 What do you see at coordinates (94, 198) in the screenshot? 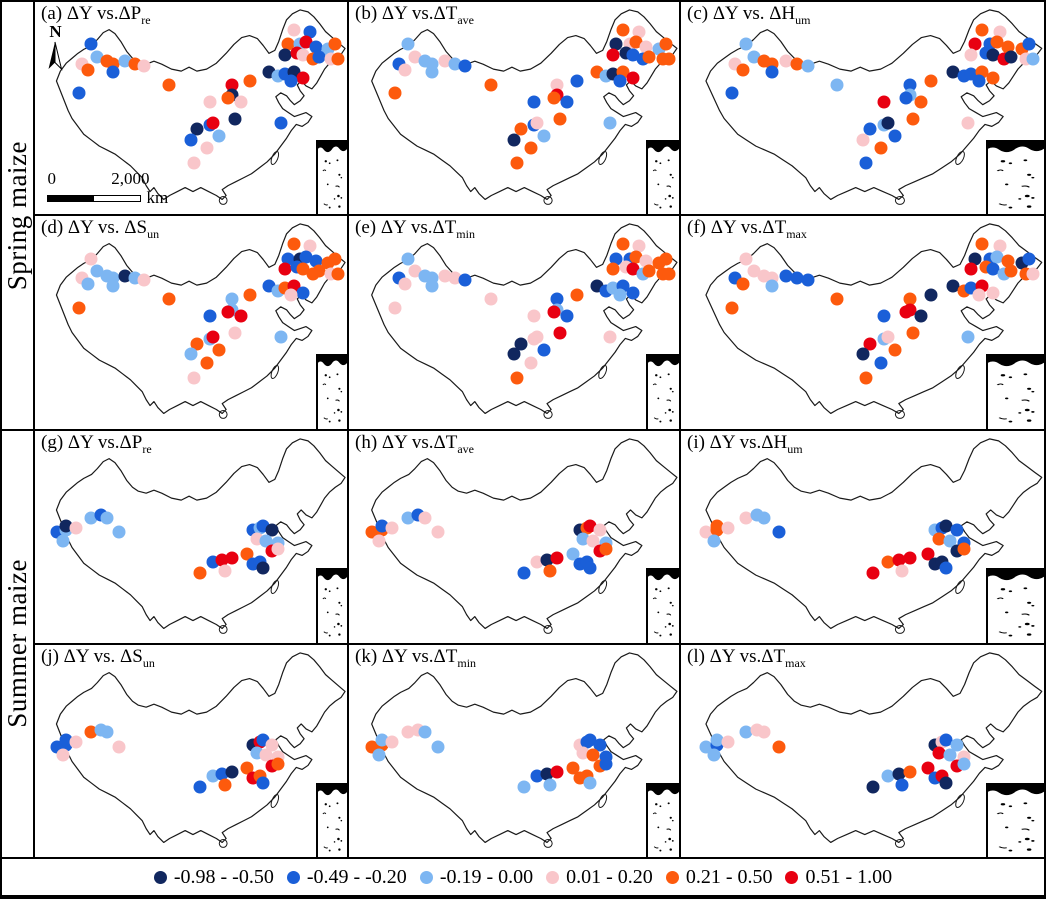
I see `scale-bar-line` at bounding box center [94, 198].